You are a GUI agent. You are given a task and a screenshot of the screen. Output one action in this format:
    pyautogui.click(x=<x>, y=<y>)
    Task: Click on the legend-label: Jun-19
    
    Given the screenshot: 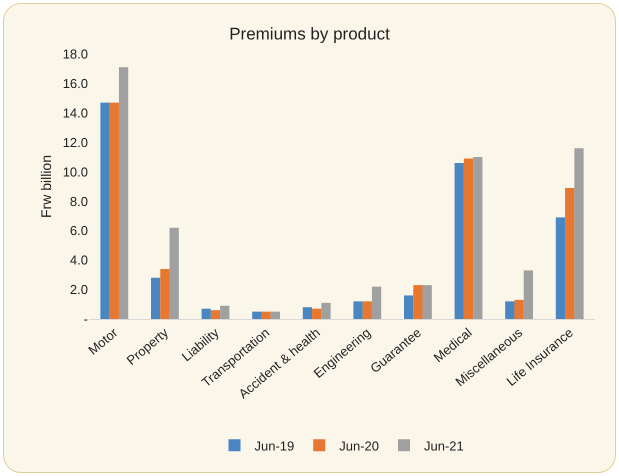 What is the action you would take?
    pyautogui.click(x=274, y=446)
    